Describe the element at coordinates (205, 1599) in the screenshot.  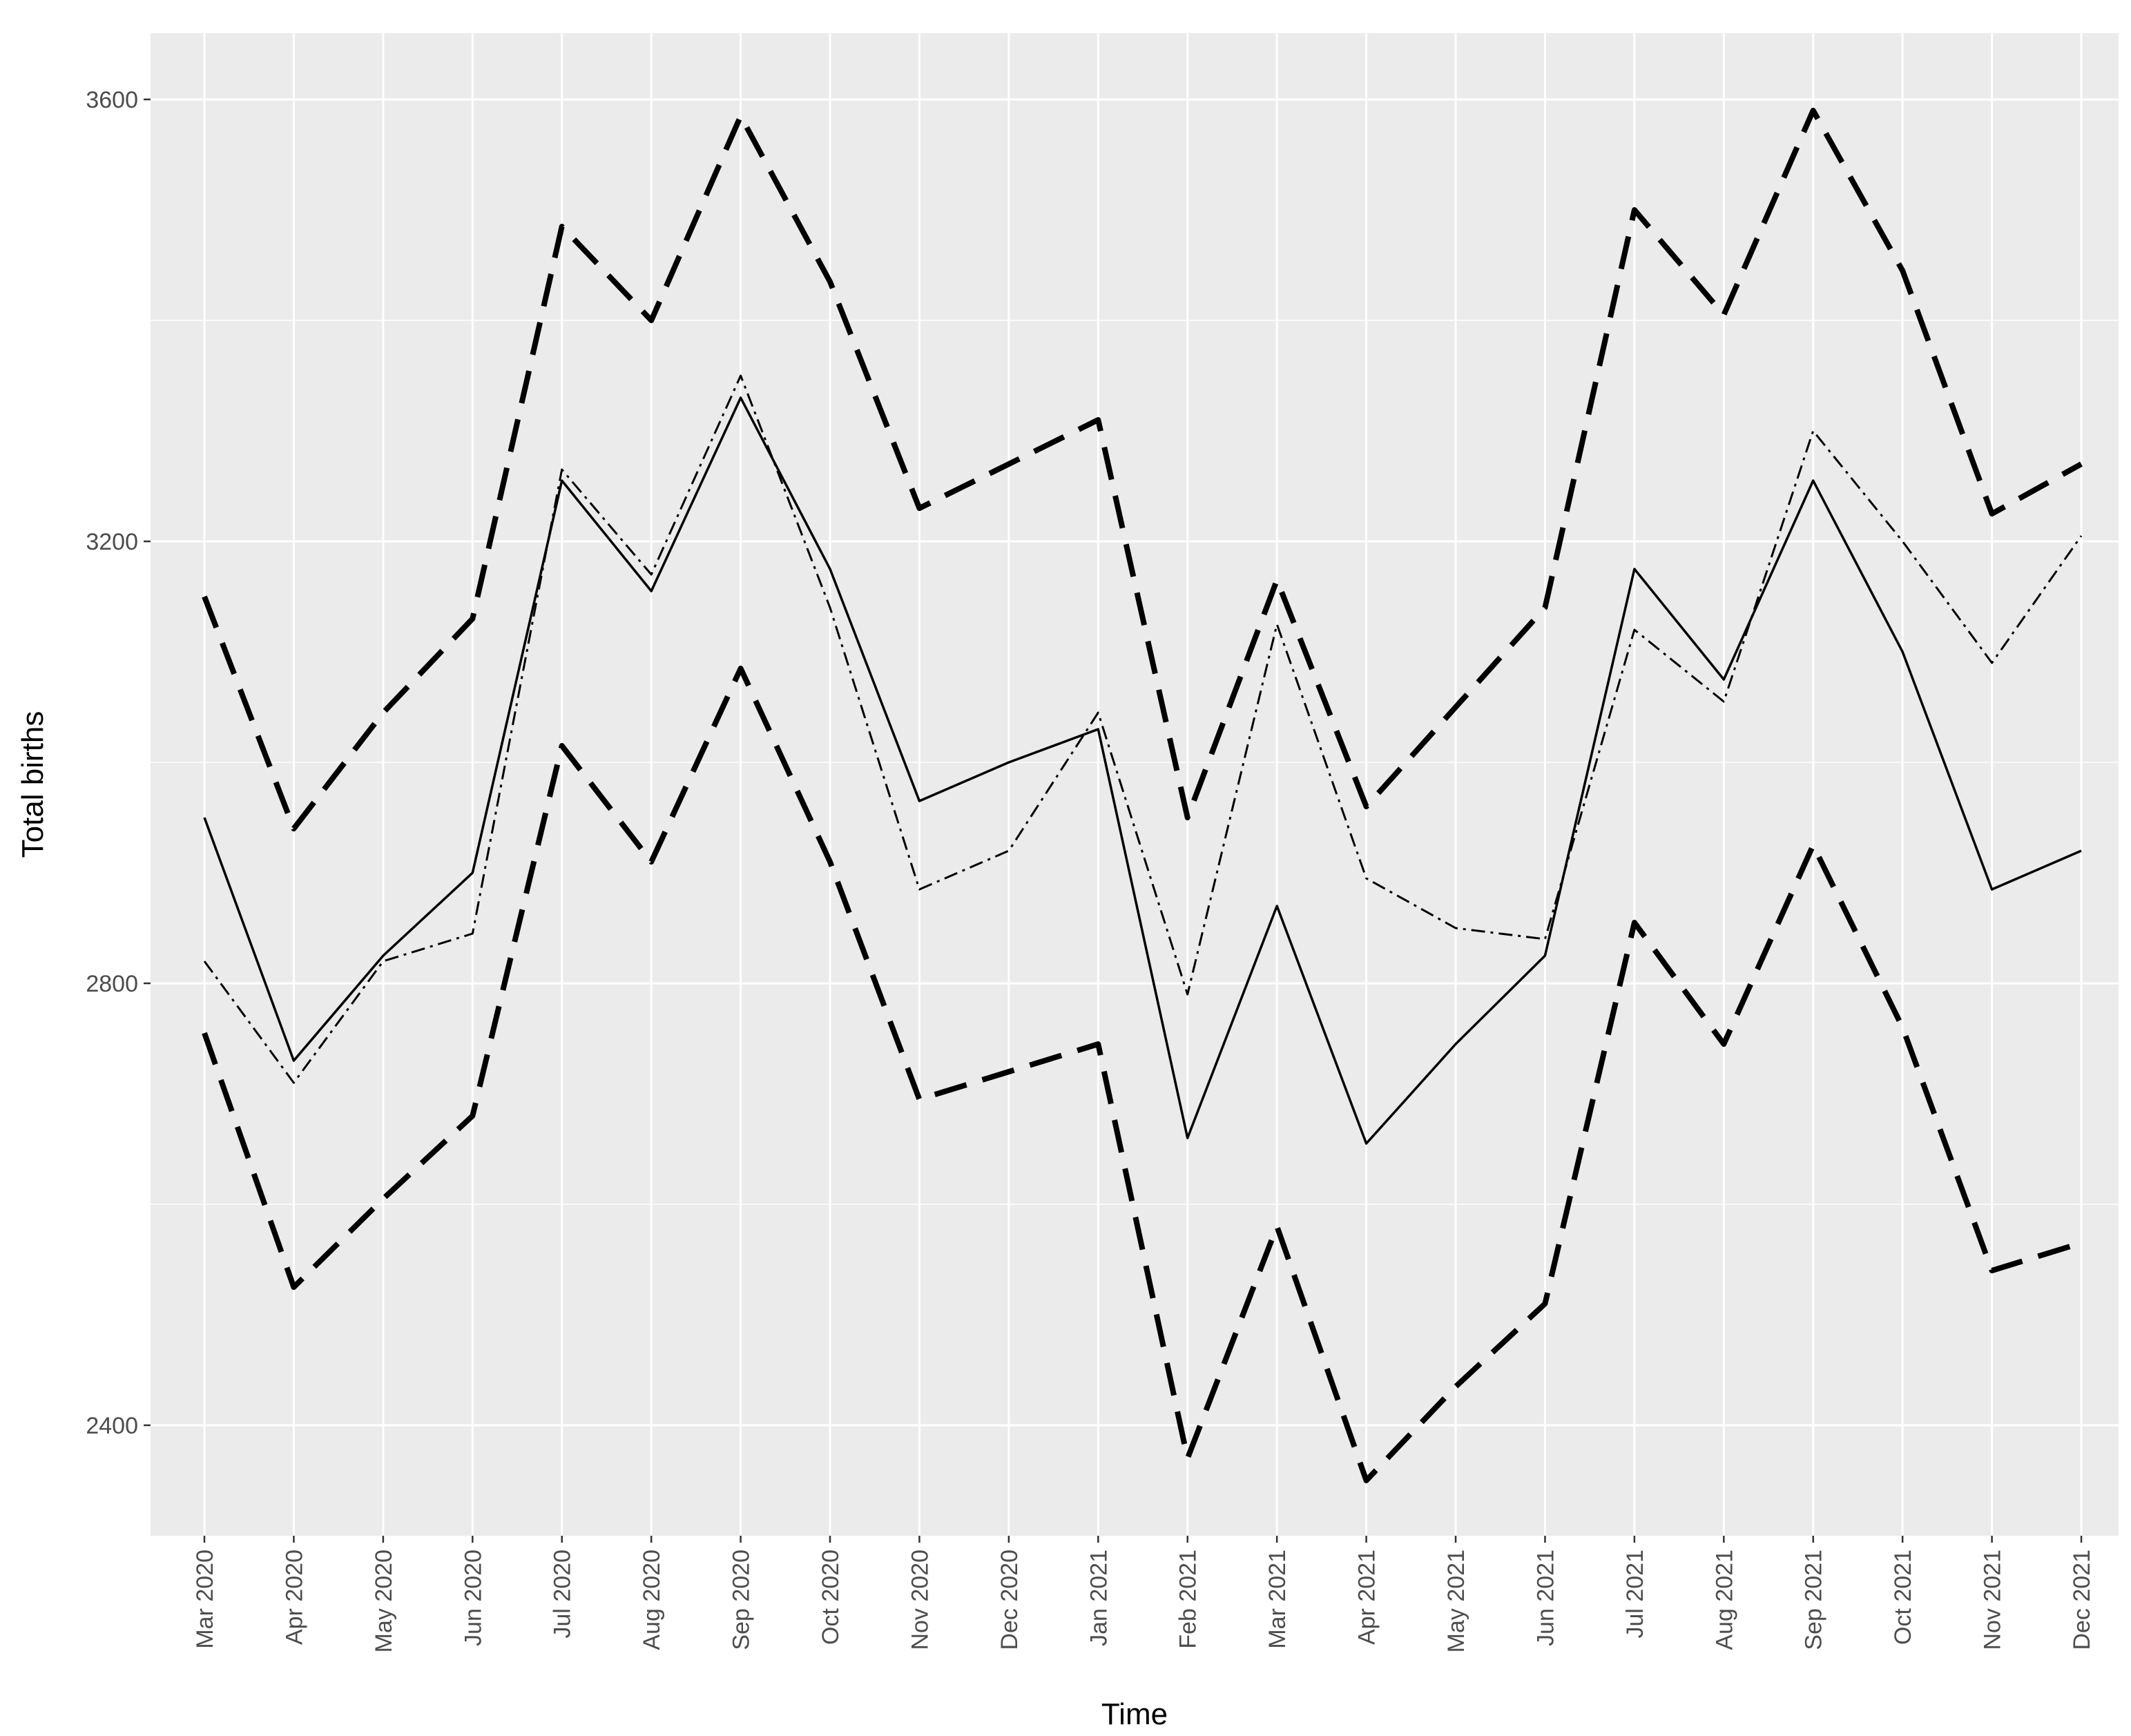
I see `x-tick-label: Mar 2020` at that location.